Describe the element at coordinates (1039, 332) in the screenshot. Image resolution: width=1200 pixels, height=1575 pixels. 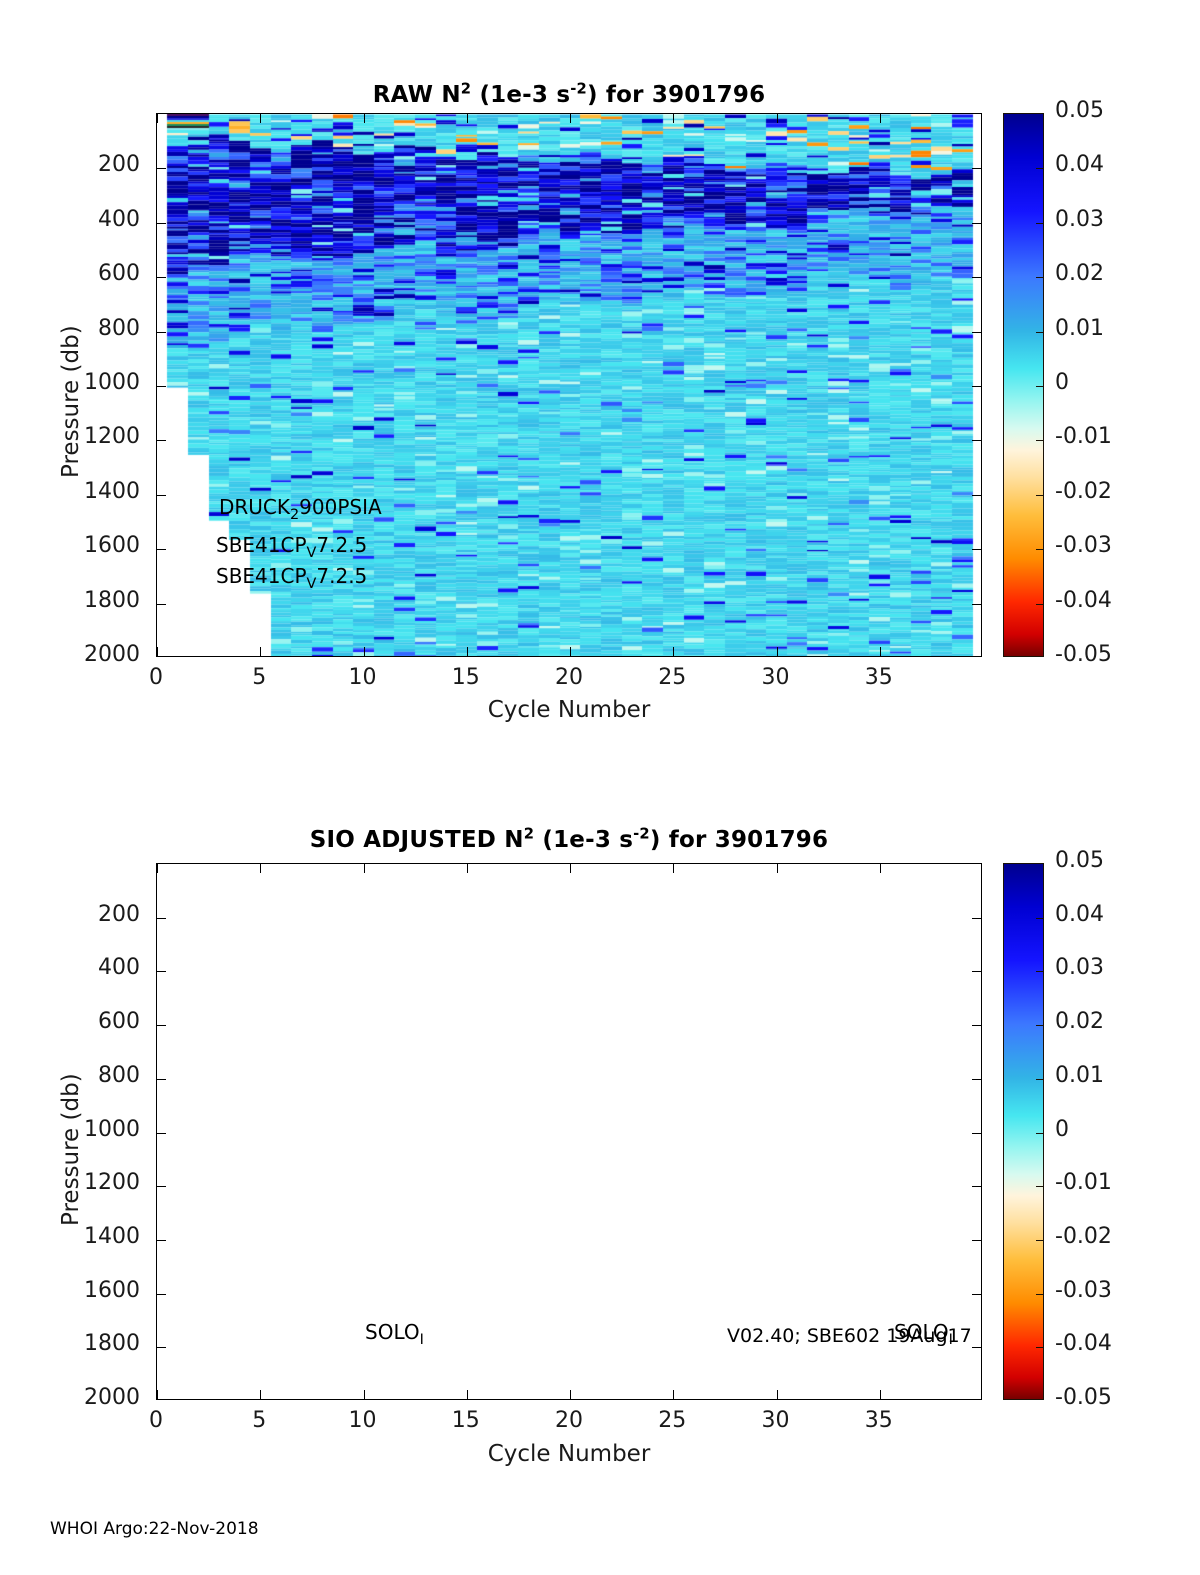
I see `raw-colorbar-tick-0.01` at that location.